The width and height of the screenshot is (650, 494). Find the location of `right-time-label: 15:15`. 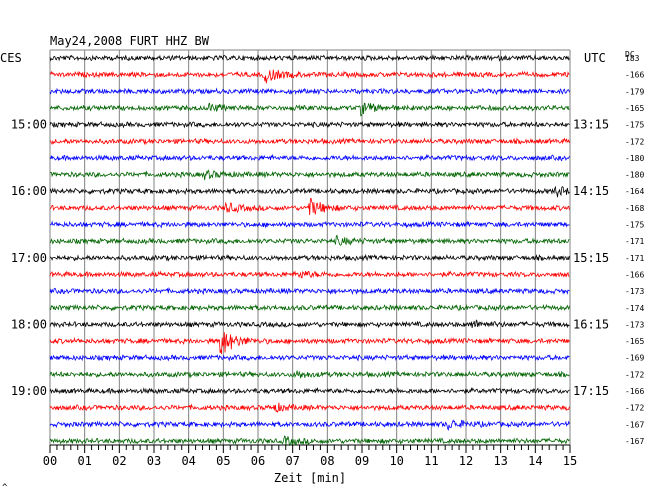

right-time-label: 15:15 is located at coordinates (591, 258).